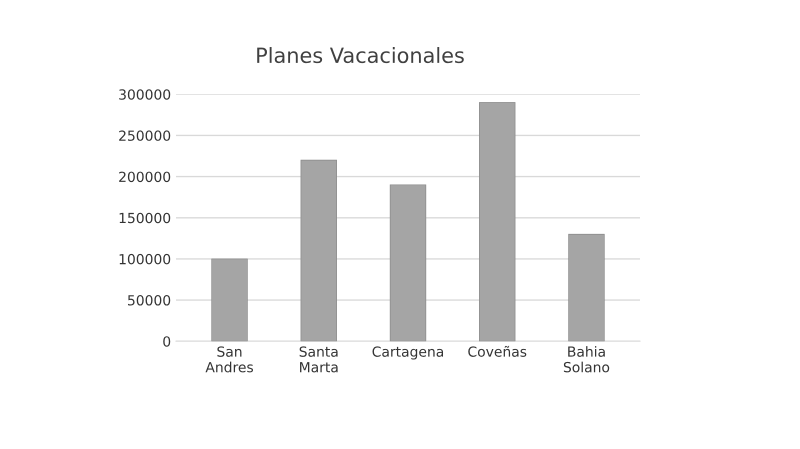 This screenshot has width=800, height=449. What do you see at coordinates (587, 359) in the screenshot?
I see `x-tick-label: Bahia Solano` at bounding box center [587, 359].